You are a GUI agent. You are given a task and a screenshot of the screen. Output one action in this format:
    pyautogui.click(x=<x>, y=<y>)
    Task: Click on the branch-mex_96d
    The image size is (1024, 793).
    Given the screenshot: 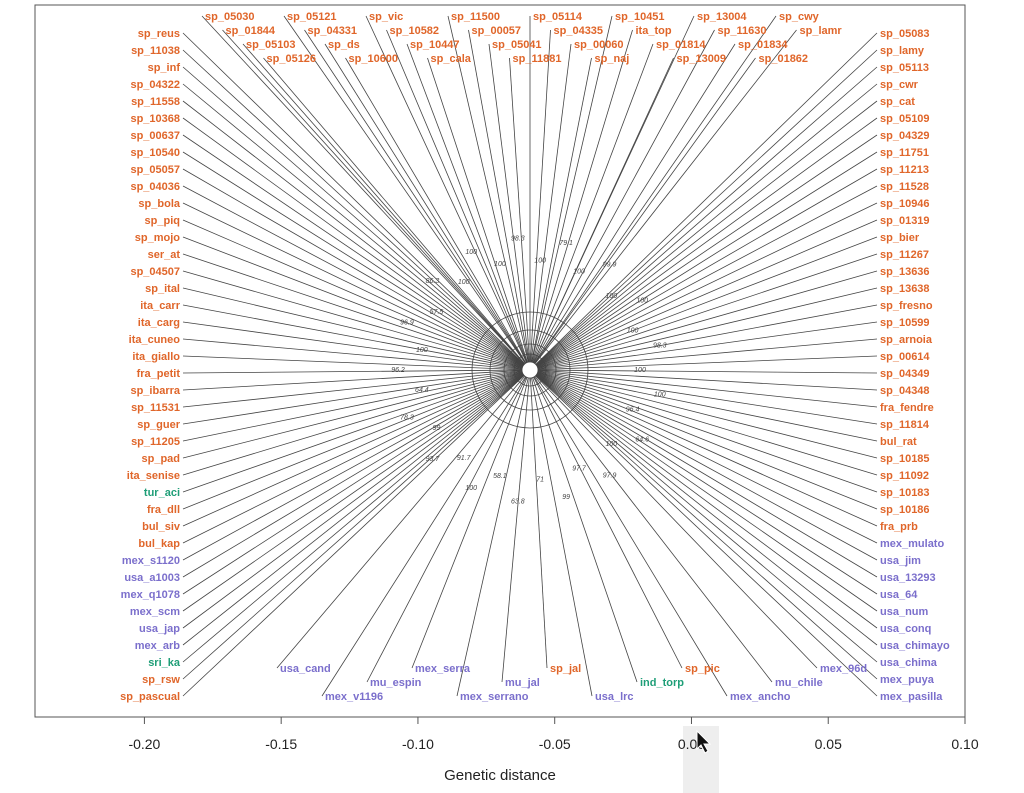 What is the action you would take?
    pyautogui.click(x=676, y=522)
    